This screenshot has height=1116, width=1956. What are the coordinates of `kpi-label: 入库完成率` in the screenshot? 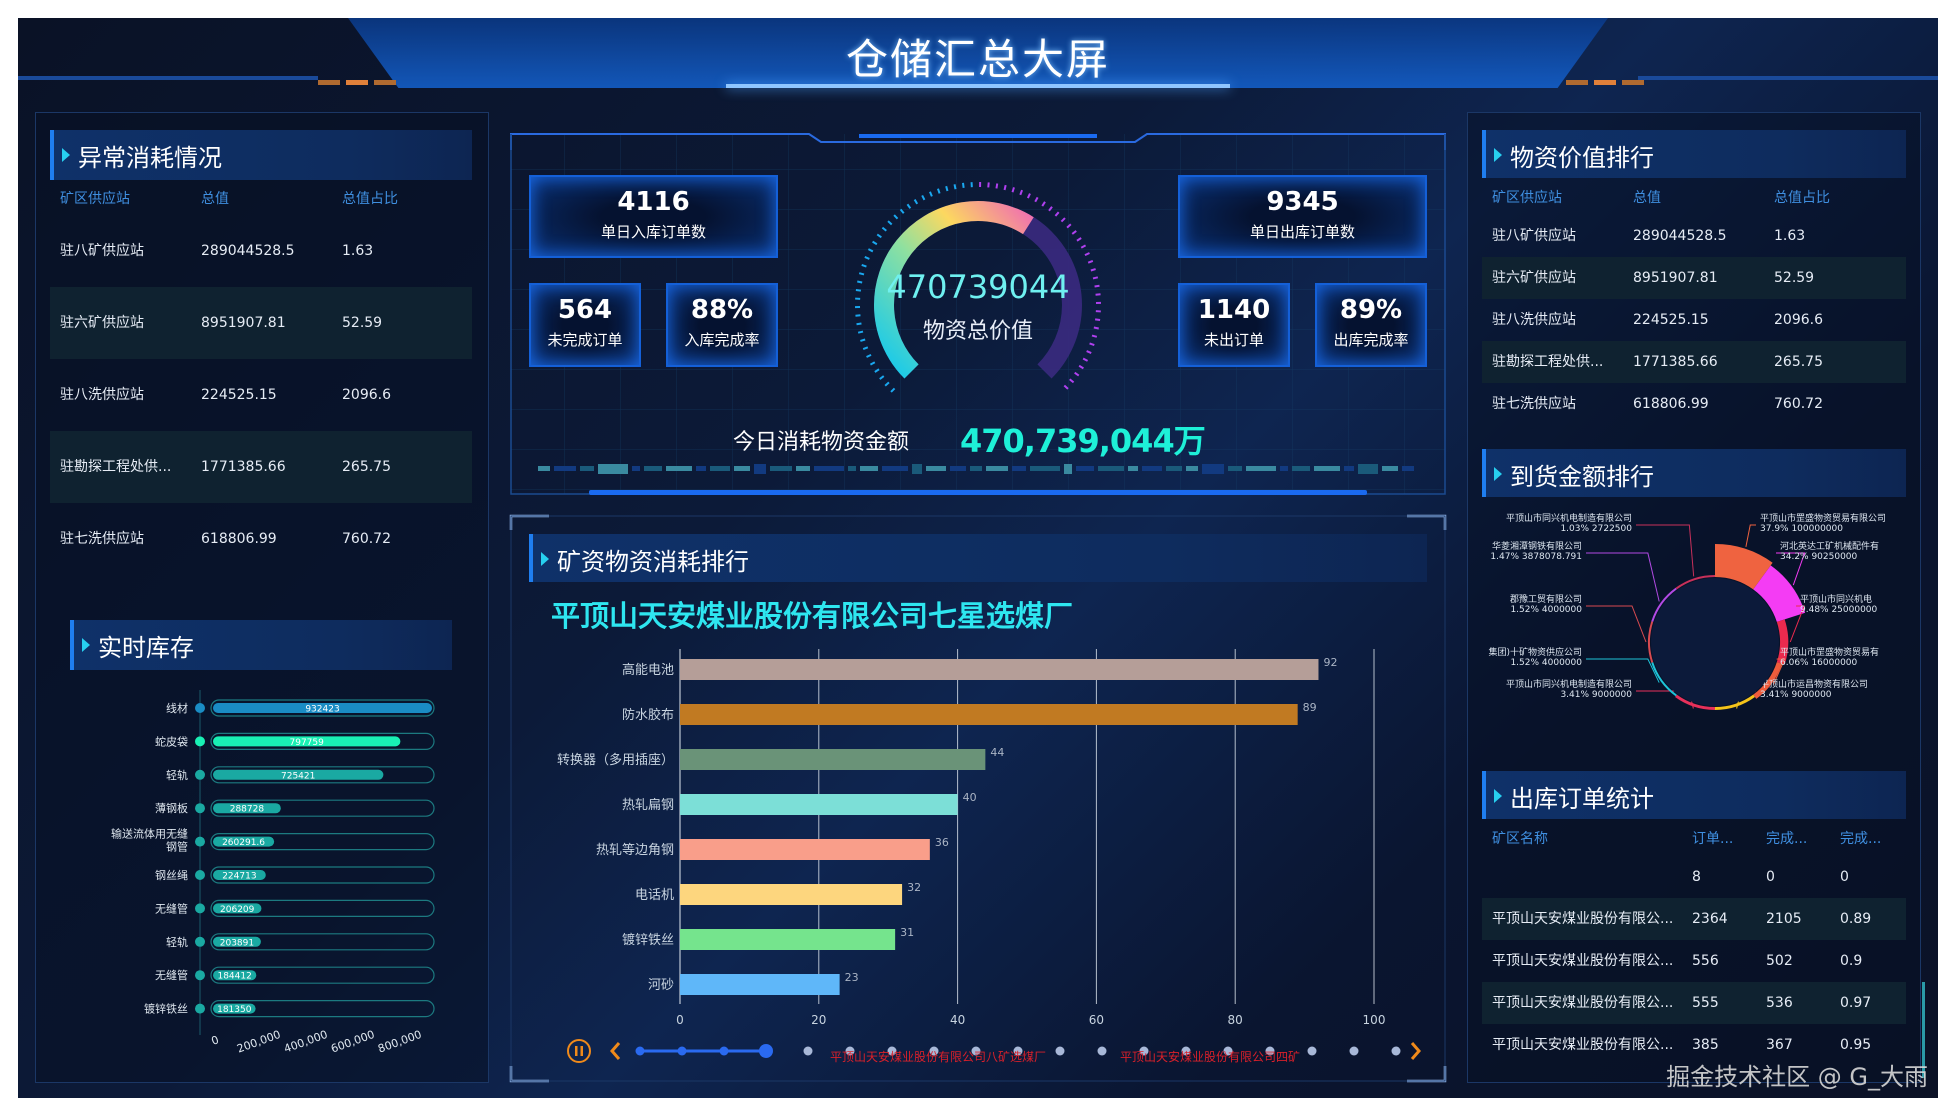 It's located at (722, 340).